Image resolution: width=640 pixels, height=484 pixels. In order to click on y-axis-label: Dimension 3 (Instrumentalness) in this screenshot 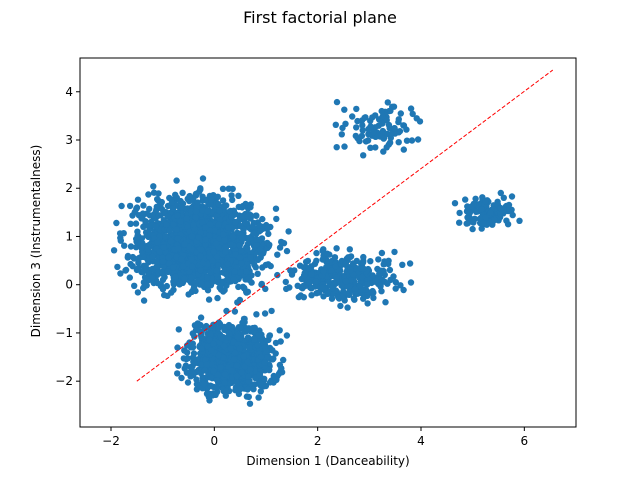, I will do `click(36, 241)`.